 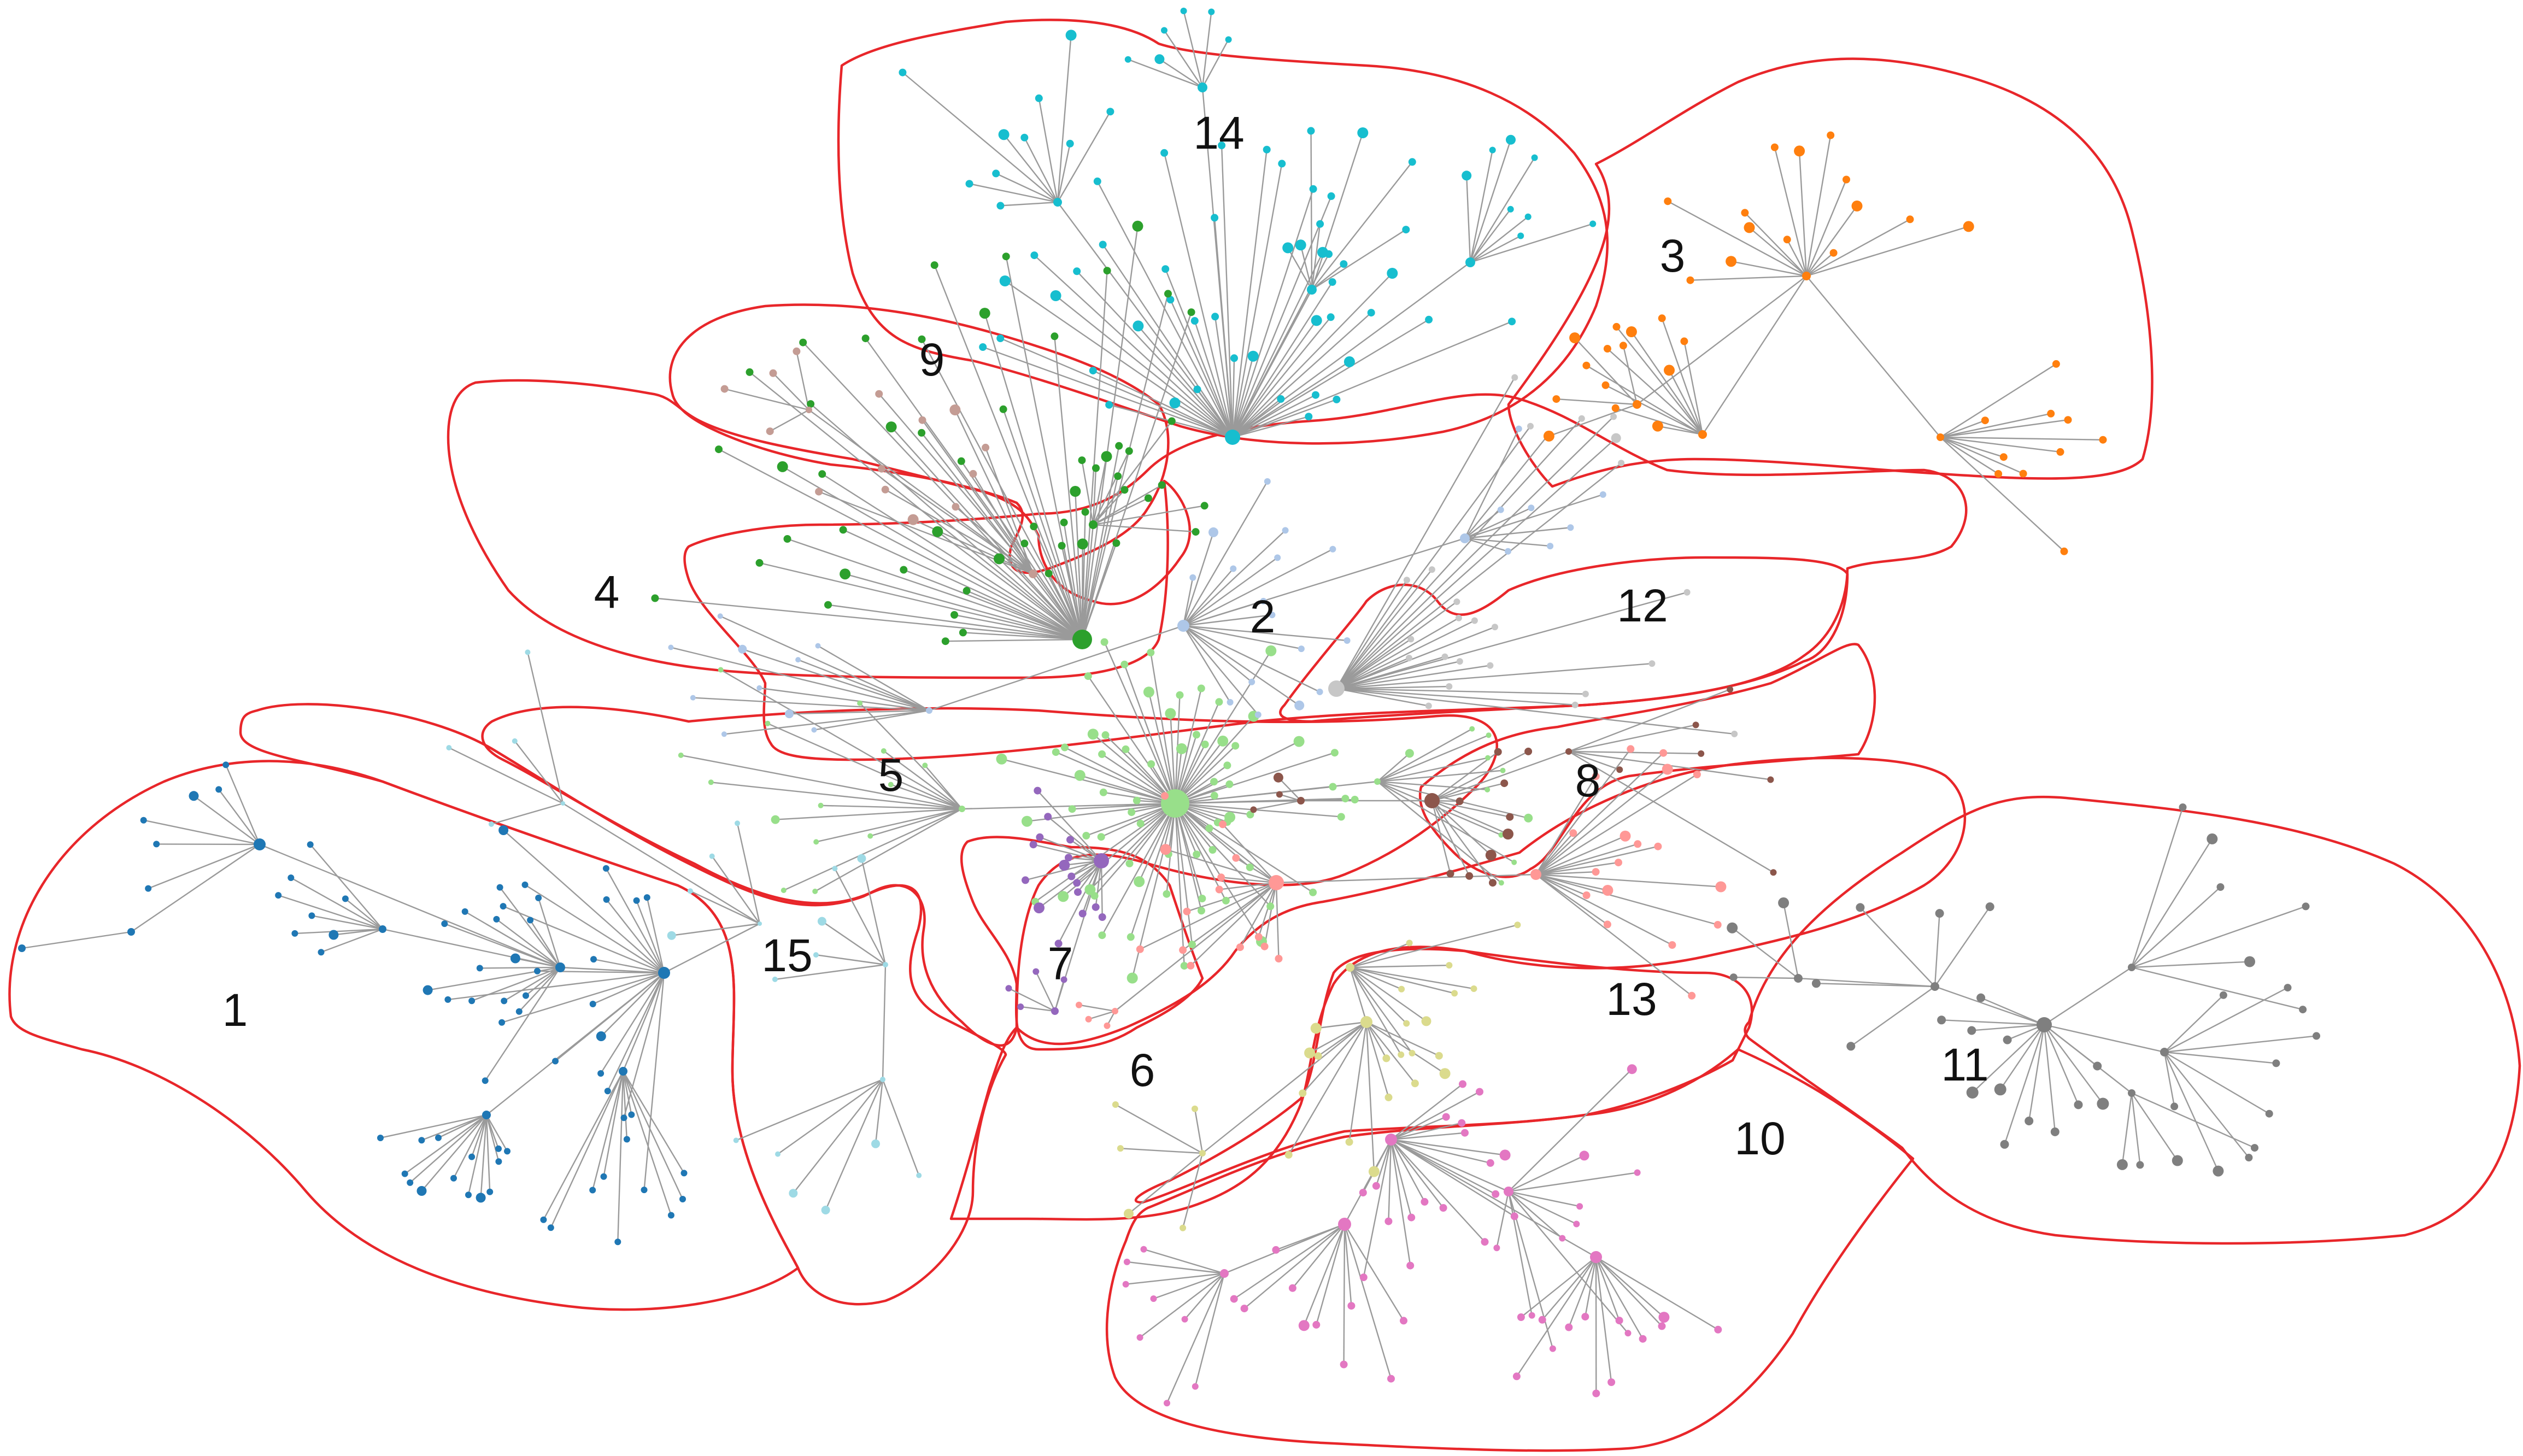 What do you see at coordinates (235, 1010) in the screenshot?
I see `cluster-label-1: 1` at bounding box center [235, 1010].